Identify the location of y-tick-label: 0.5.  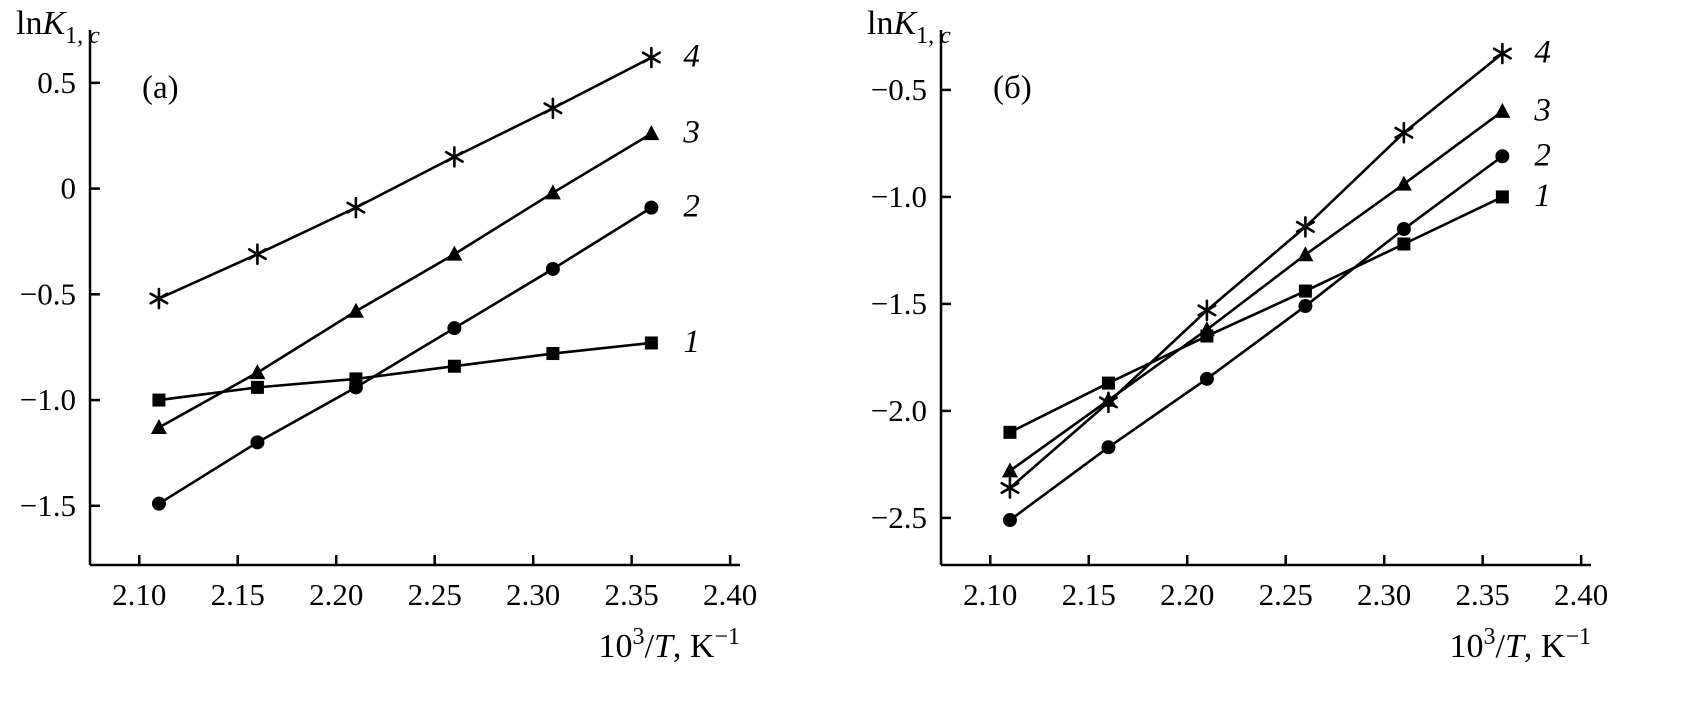
(56, 82).